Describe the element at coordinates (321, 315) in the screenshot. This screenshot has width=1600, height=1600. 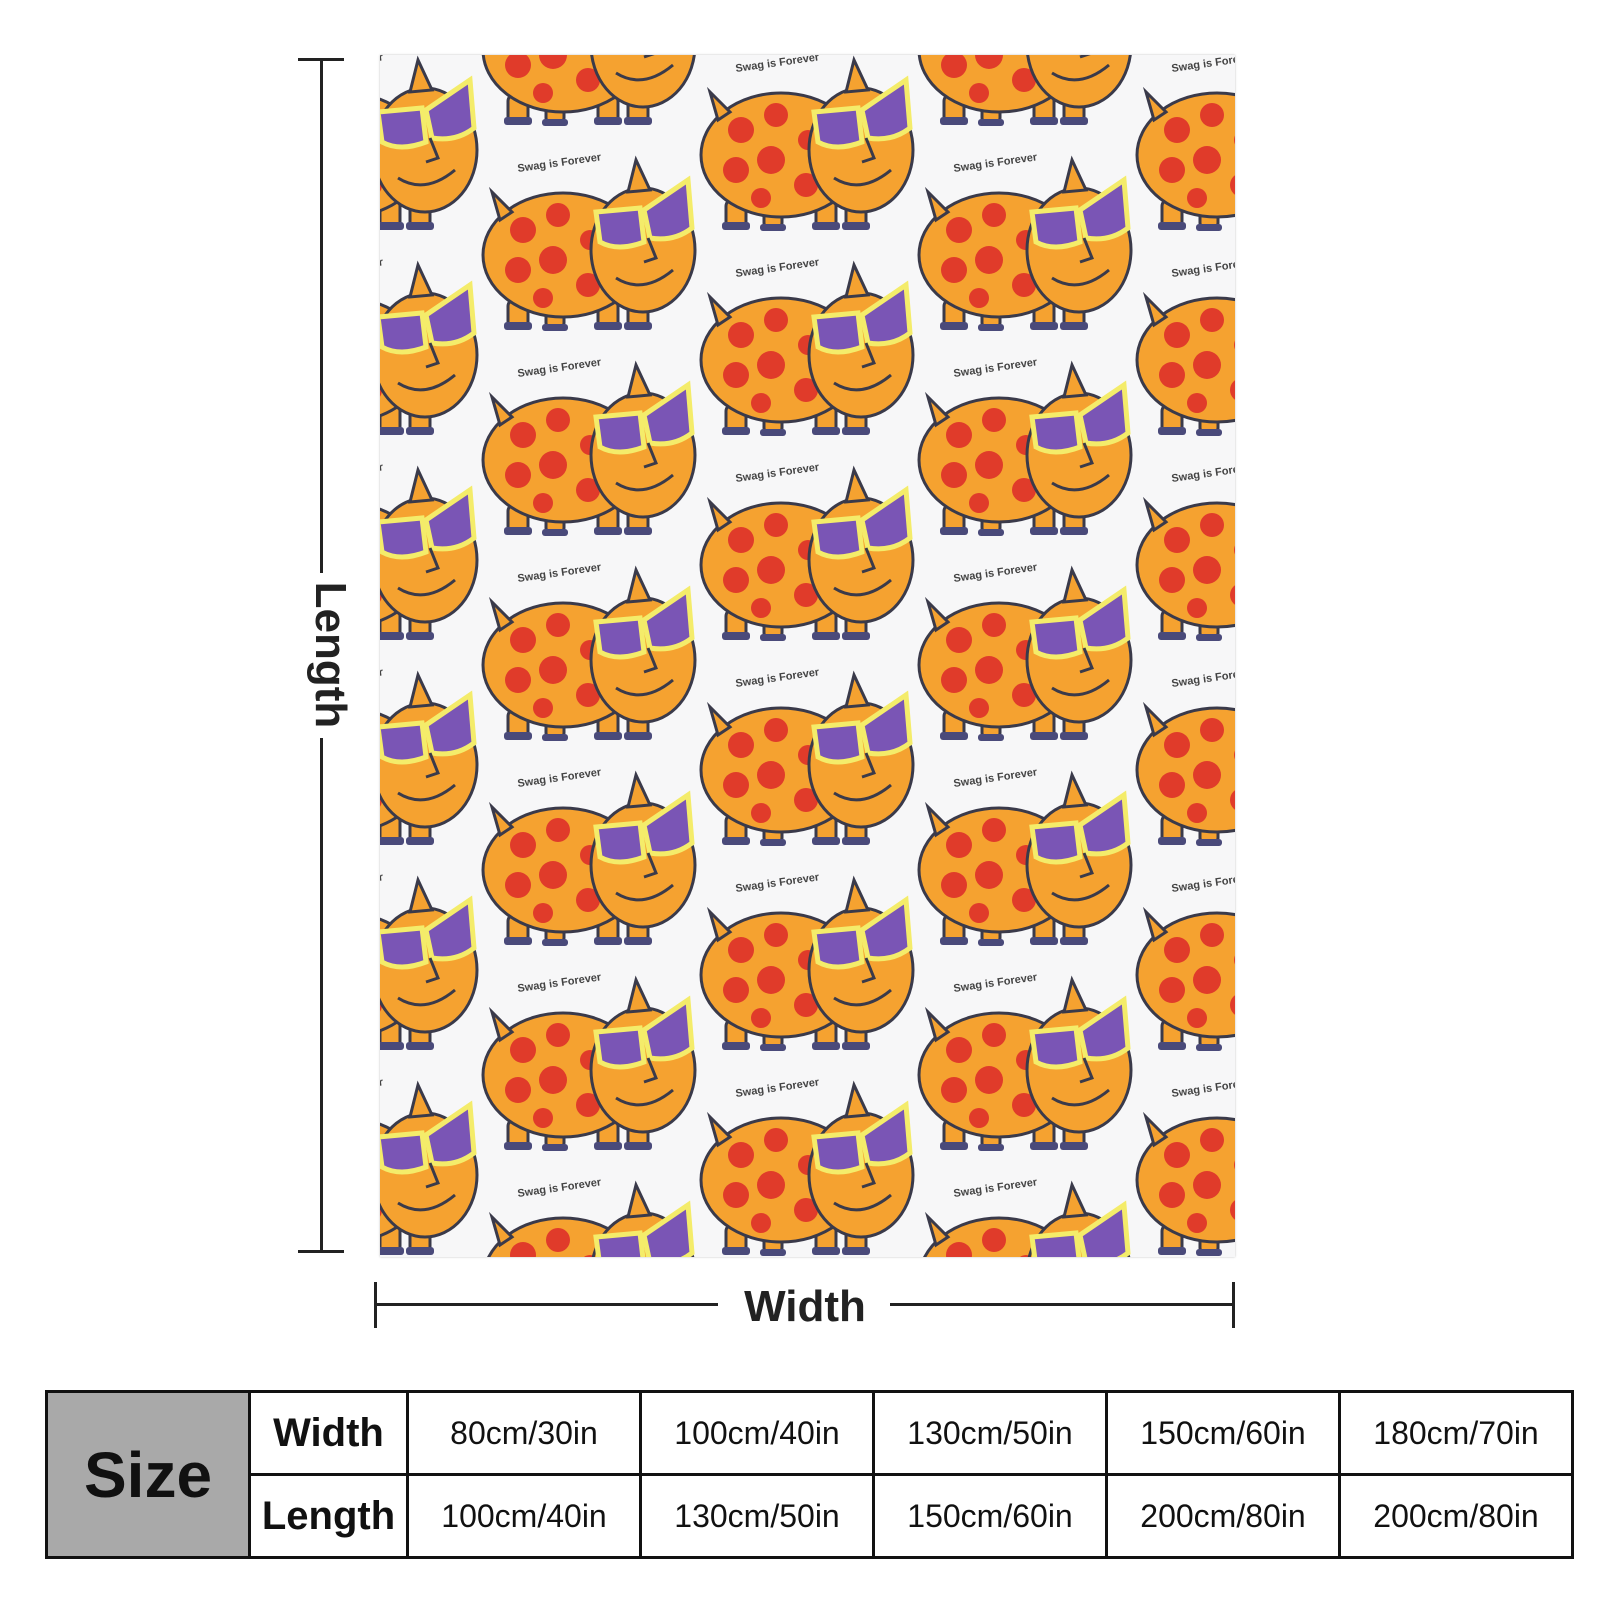
I see `length-line-upper` at that location.